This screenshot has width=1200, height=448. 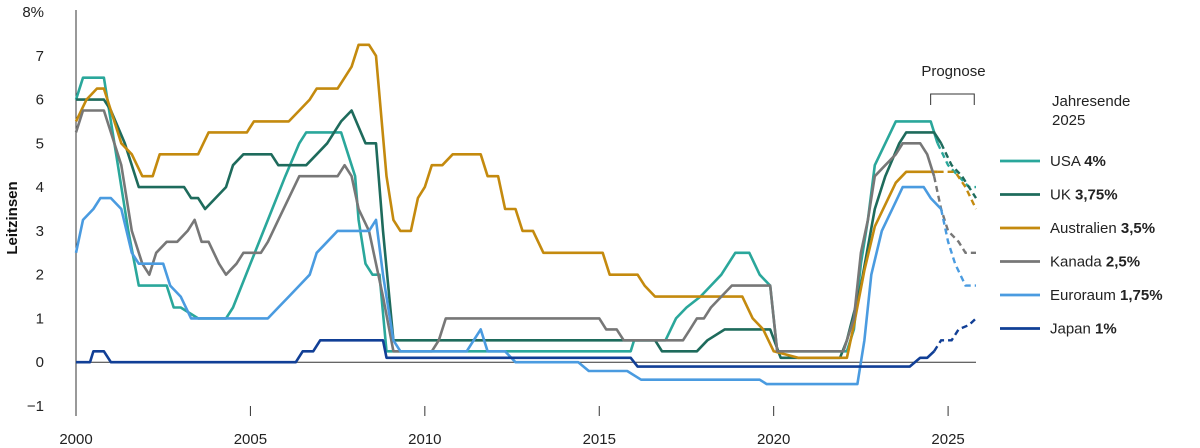 What do you see at coordinates (1072, 329) in the screenshot?
I see `legend-series-name: Japan` at bounding box center [1072, 329].